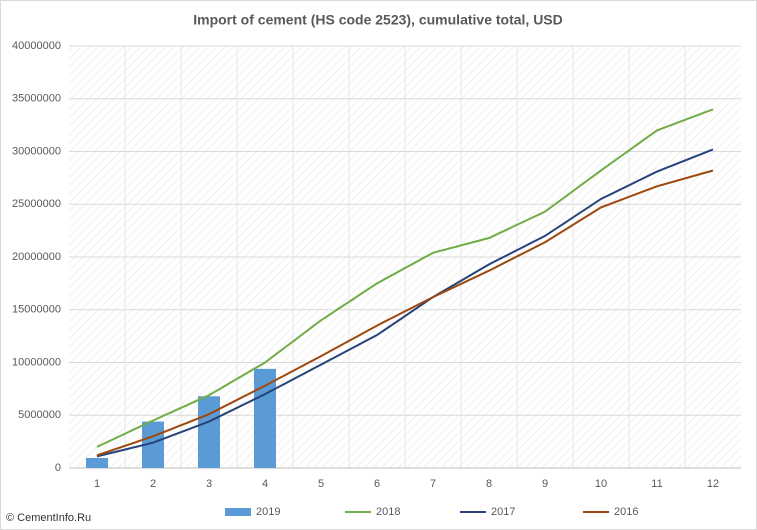 Image resolution: width=757 pixels, height=530 pixels. Describe the element at coordinates (36, 99) in the screenshot. I see `y-tick-label: 35000000` at that location.